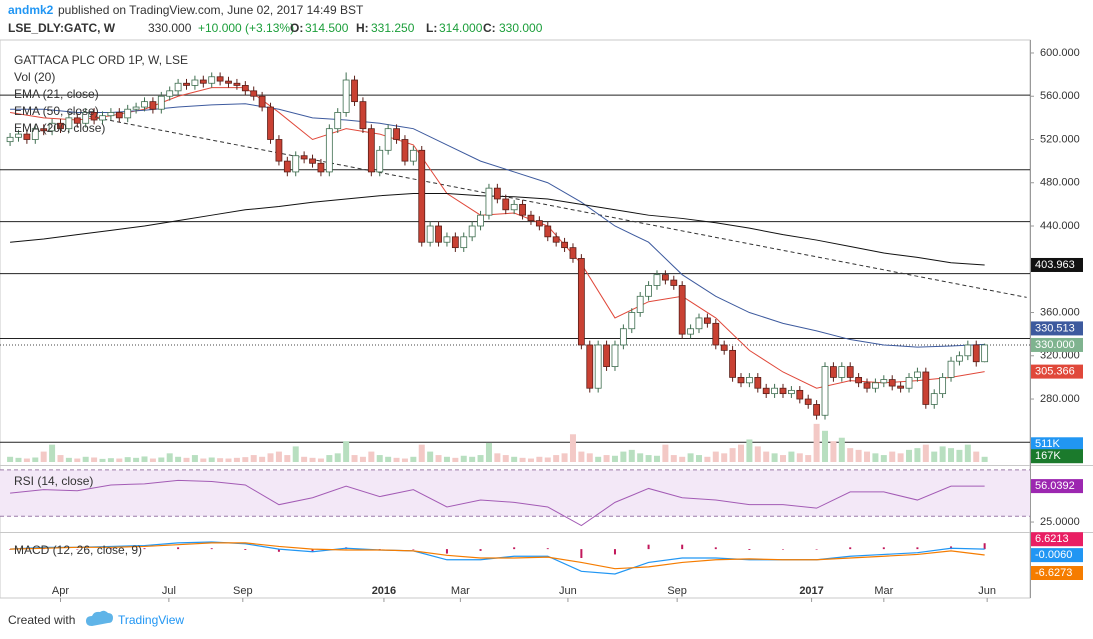 The height and width of the screenshot is (639, 1093). I want to click on legend-entry: EMA (200, close), so click(59, 128).